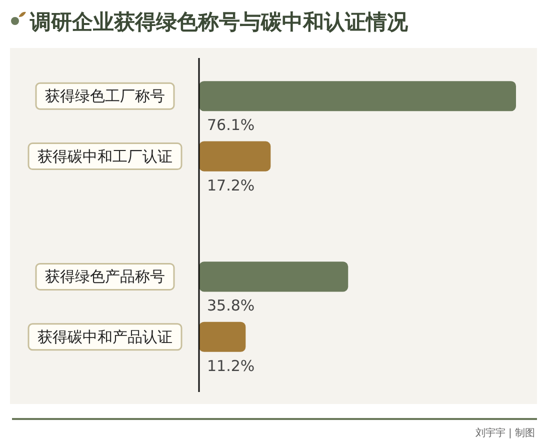 This screenshot has width=547, height=447. Describe the element at coordinates (105, 277) in the screenshot. I see `y-tick-label: 获得绿色产品称号` at that location.